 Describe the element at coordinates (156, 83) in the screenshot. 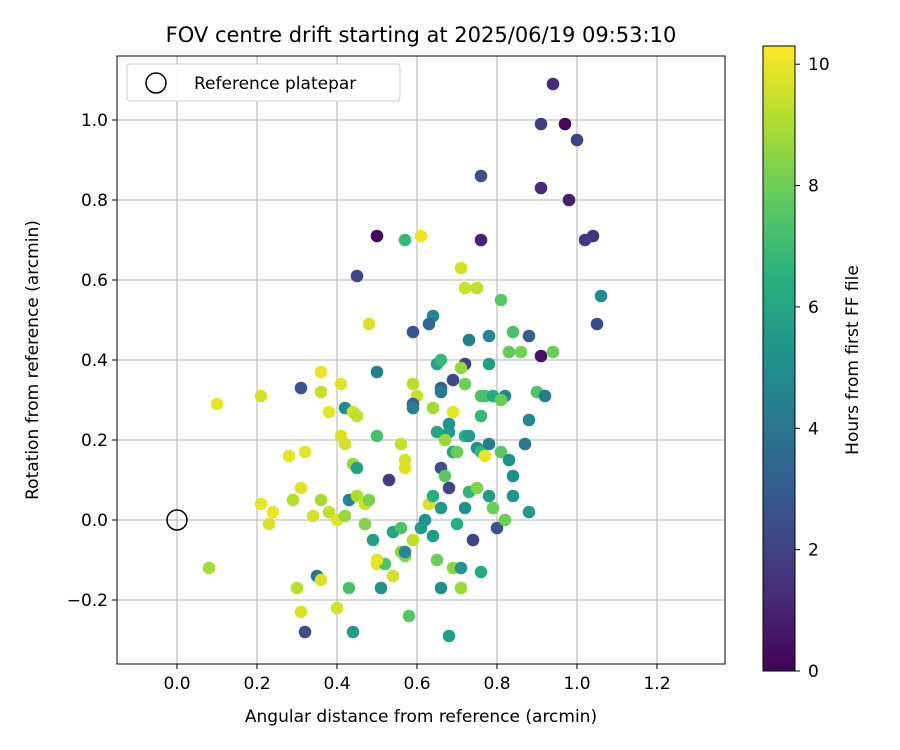

I see `legend-marker` at that location.